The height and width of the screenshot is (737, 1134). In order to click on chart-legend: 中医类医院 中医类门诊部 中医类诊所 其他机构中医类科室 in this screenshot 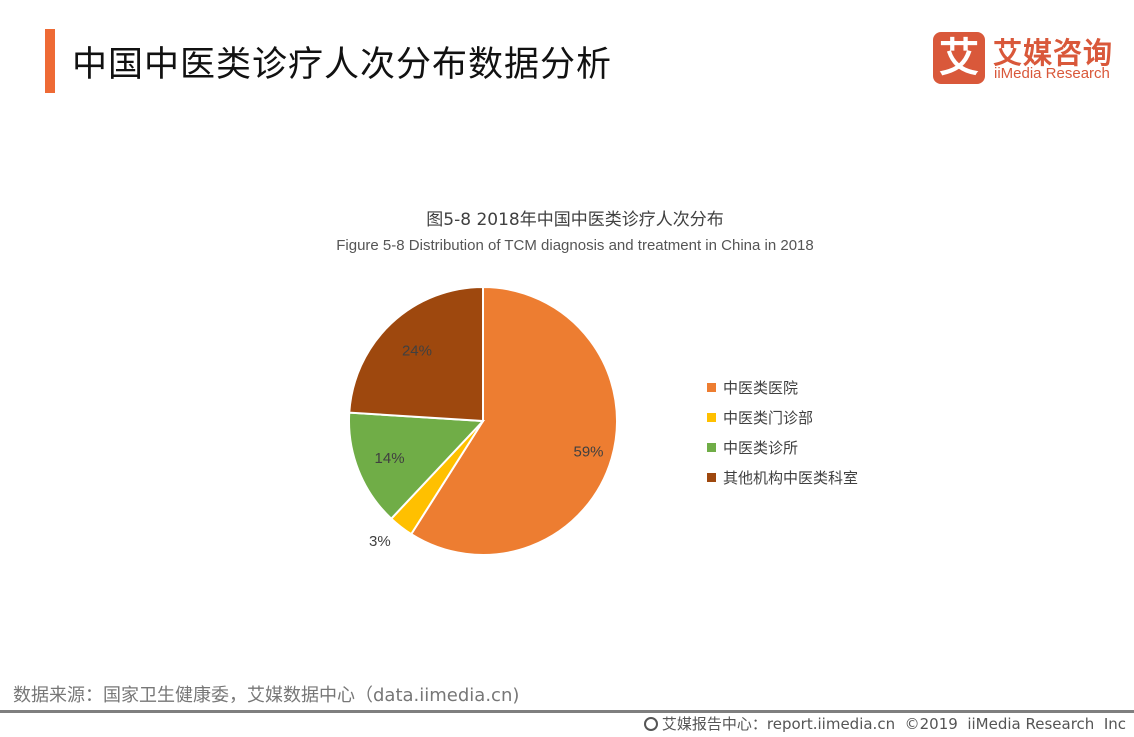, I will do `click(782, 432)`.